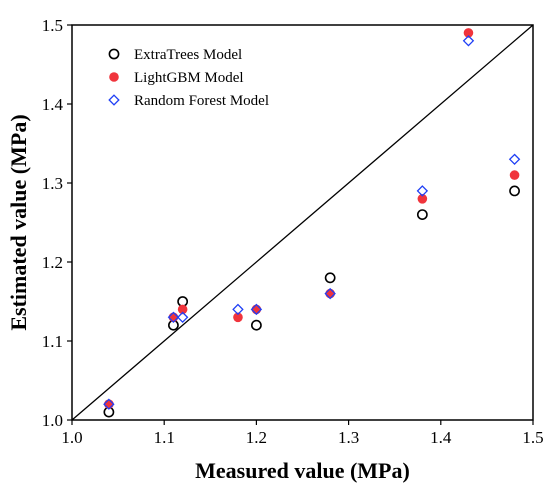 The height and width of the screenshot is (496, 550). I want to click on legend-marker-random-forest, so click(114, 100).